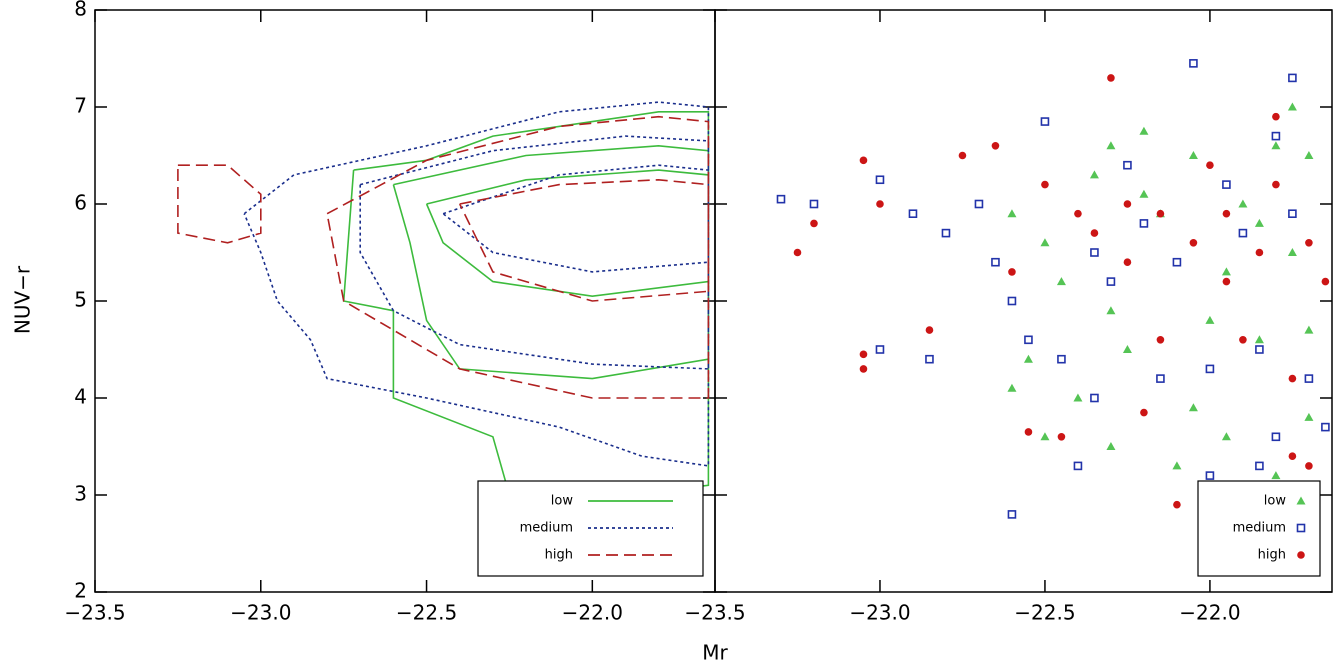 The width and height of the screenshot is (1336, 667). Describe the element at coordinates (80, 300) in the screenshot. I see `y-tick-label: 5` at that location.